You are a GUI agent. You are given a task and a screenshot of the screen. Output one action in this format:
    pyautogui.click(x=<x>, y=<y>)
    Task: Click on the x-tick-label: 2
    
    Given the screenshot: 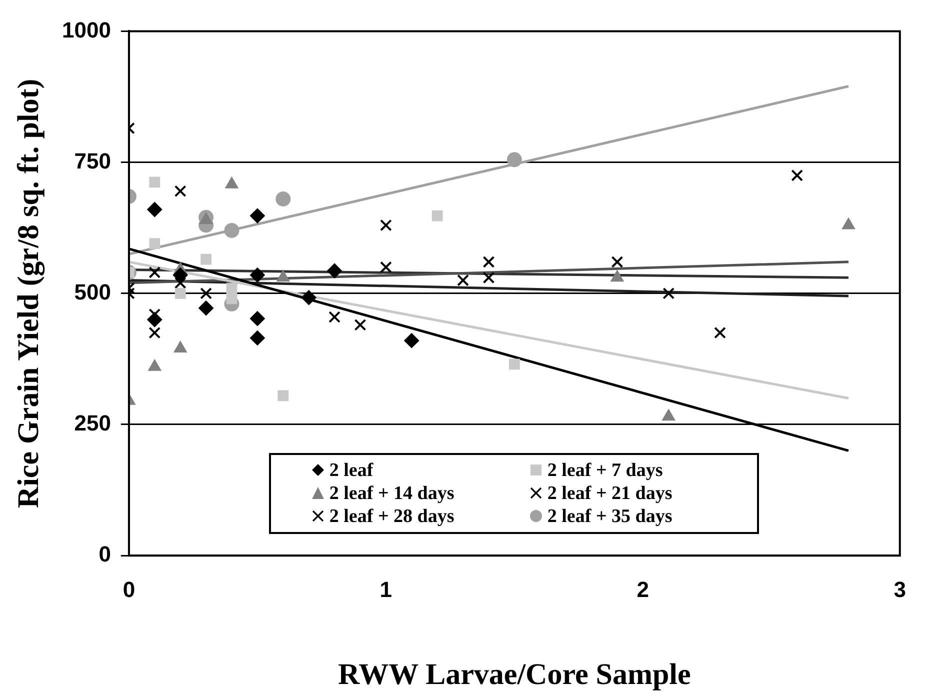 What is the action you would take?
    pyautogui.click(x=643, y=589)
    